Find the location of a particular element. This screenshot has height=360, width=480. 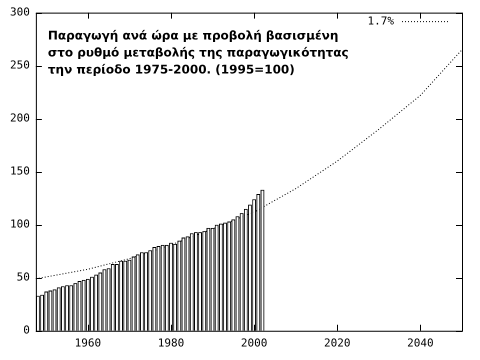

x-tick-label: 1980 is located at coordinates (171, 343).